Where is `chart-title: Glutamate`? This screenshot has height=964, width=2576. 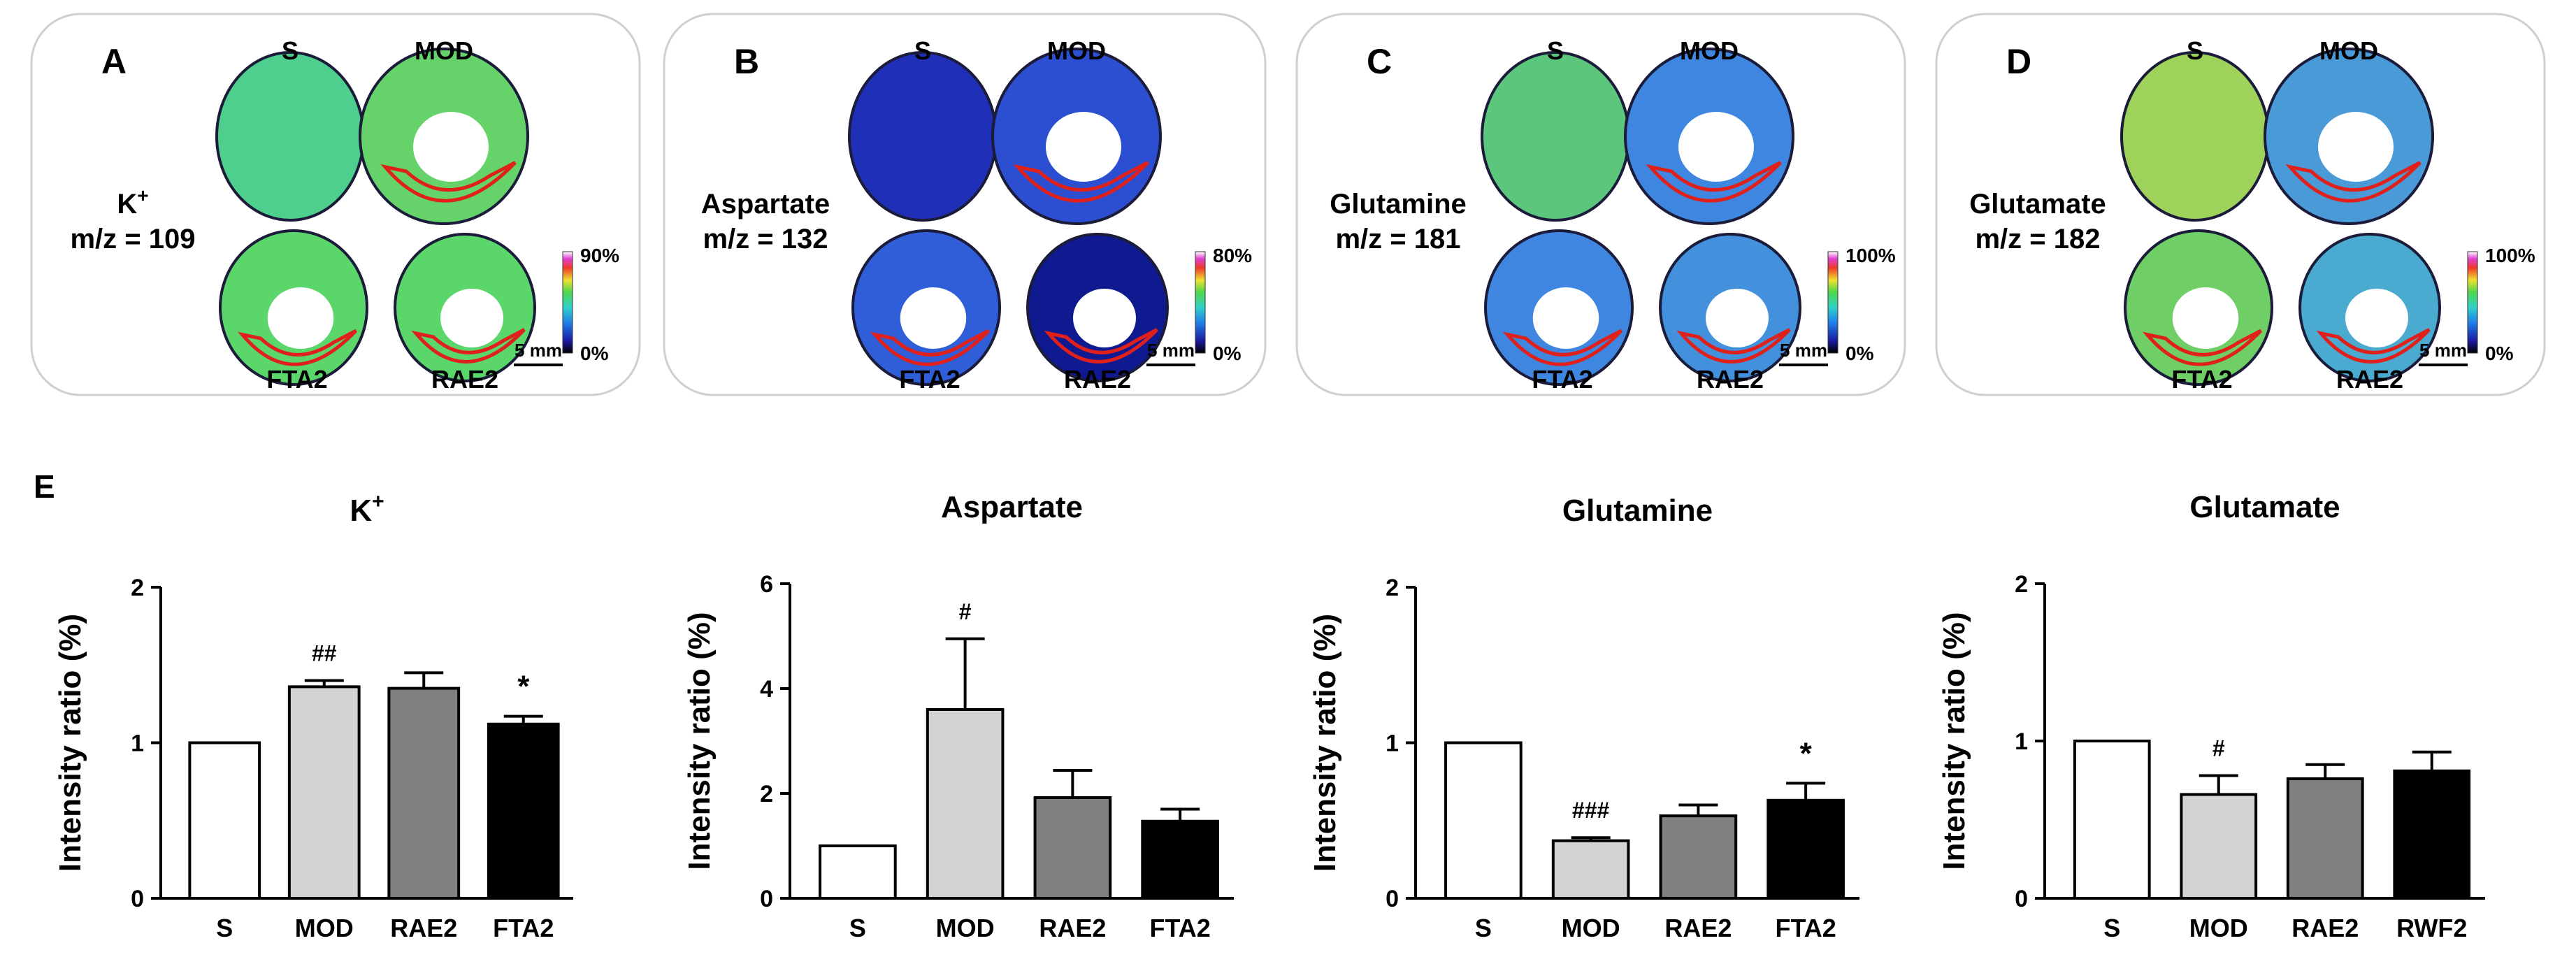 chart-title: Glutamate is located at coordinates (2264, 507).